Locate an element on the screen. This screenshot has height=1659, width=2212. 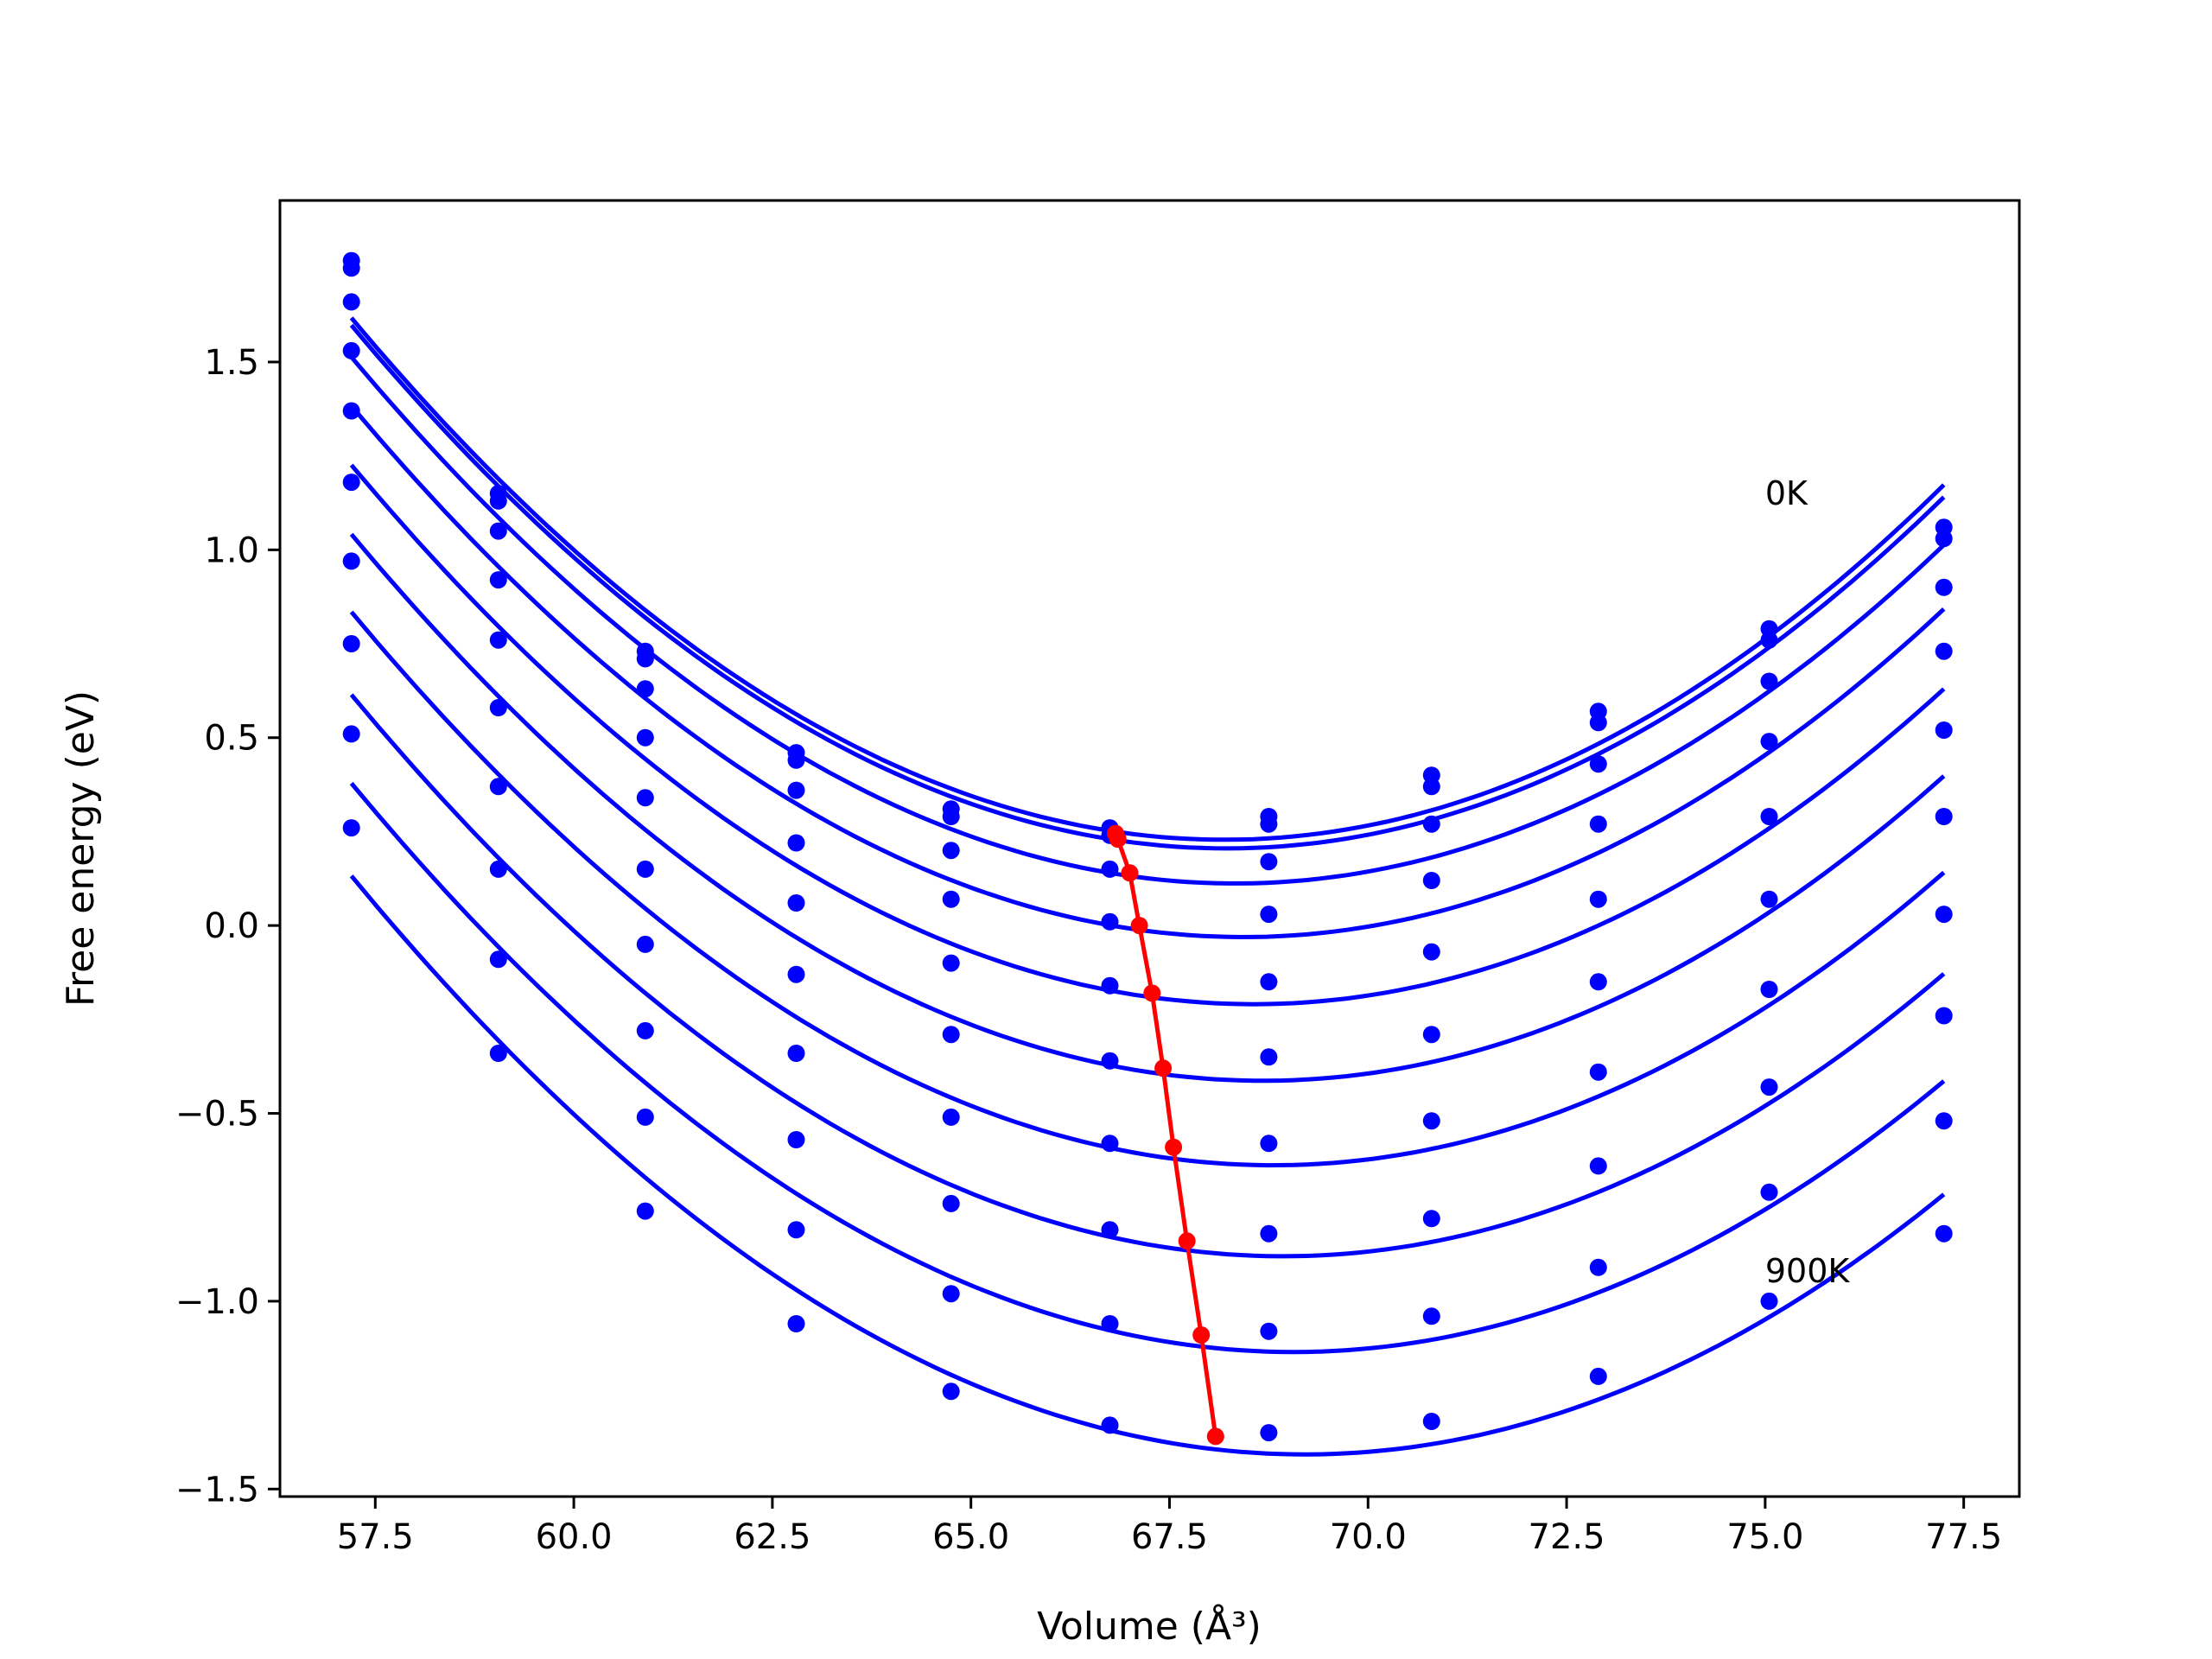
y-tick-label: 1.0 is located at coordinates (232, 550).